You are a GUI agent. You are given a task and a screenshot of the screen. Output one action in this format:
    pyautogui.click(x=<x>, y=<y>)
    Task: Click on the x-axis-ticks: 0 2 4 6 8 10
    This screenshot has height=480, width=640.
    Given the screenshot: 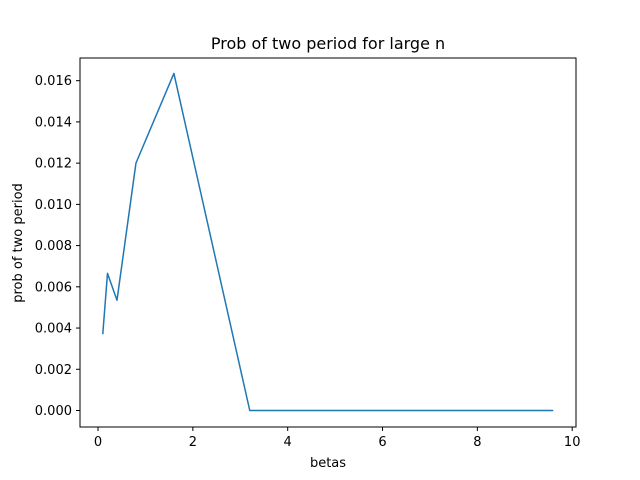 What is the action you would take?
    pyautogui.click(x=337, y=438)
    